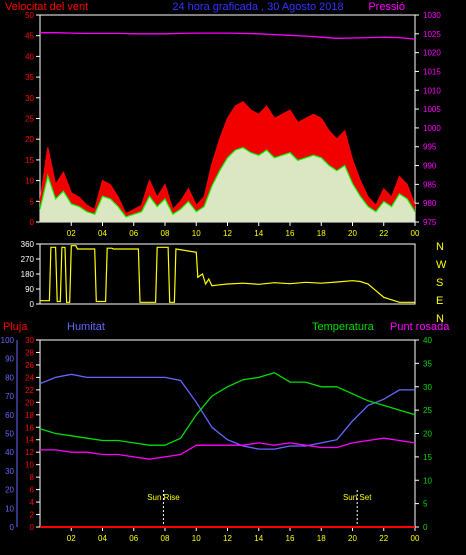 The image size is (466, 555). What do you see at coordinates (32, 477) in the screenshot?
I see `humidity-axis-label: 8` at bounding box center [32, 477].